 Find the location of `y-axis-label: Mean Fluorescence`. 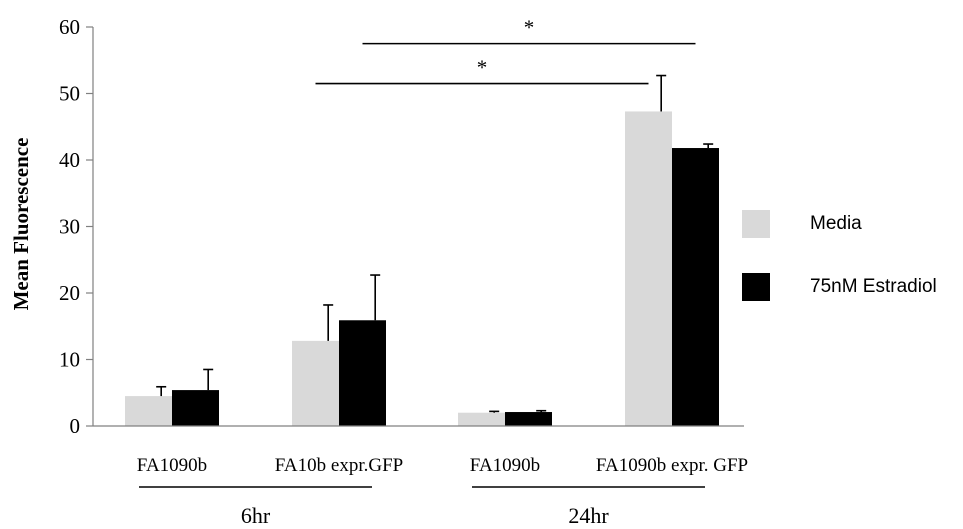

y-axis-label: Mean Fluorescence is located at coordinates (21, 224).